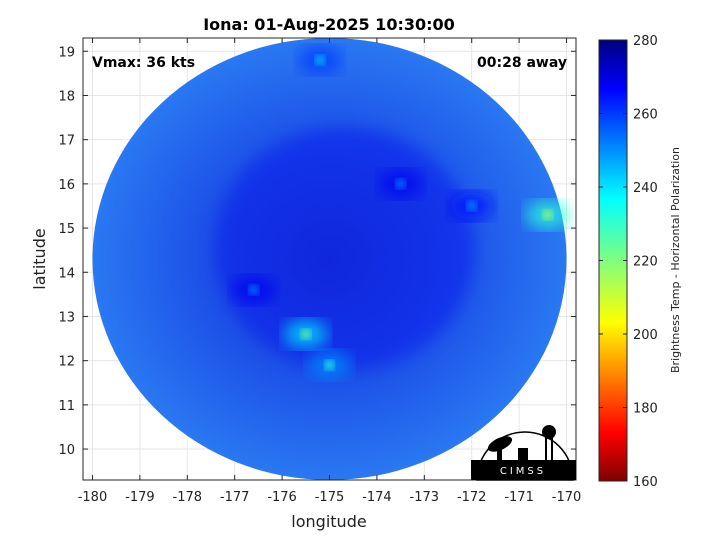 The image size is (720, 540). I want to click on x-tick-label: -175, so click(330, 497).